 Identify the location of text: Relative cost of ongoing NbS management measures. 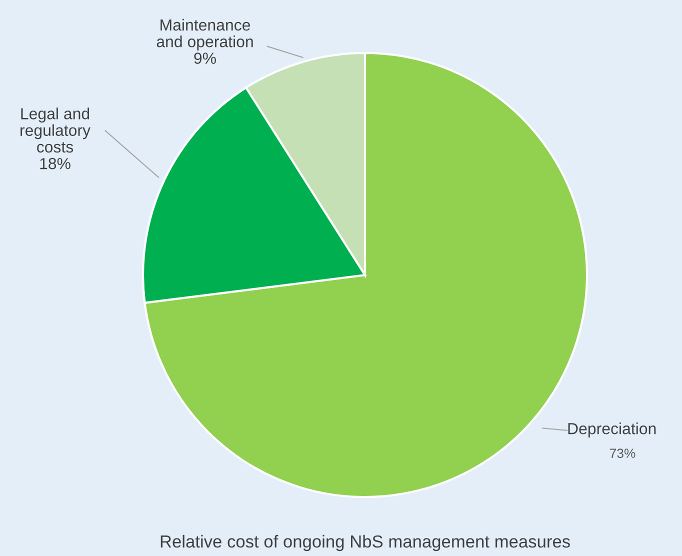
(365, 543).